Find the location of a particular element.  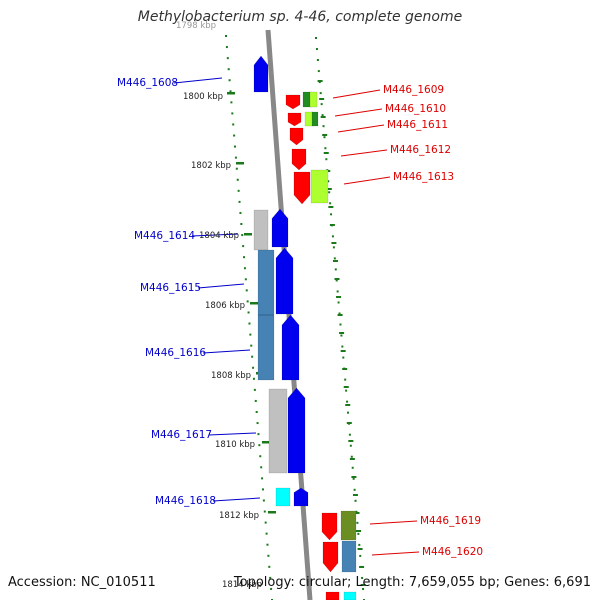

gene-label-reverse: M446_1609 is located at coordinates (413, 90).